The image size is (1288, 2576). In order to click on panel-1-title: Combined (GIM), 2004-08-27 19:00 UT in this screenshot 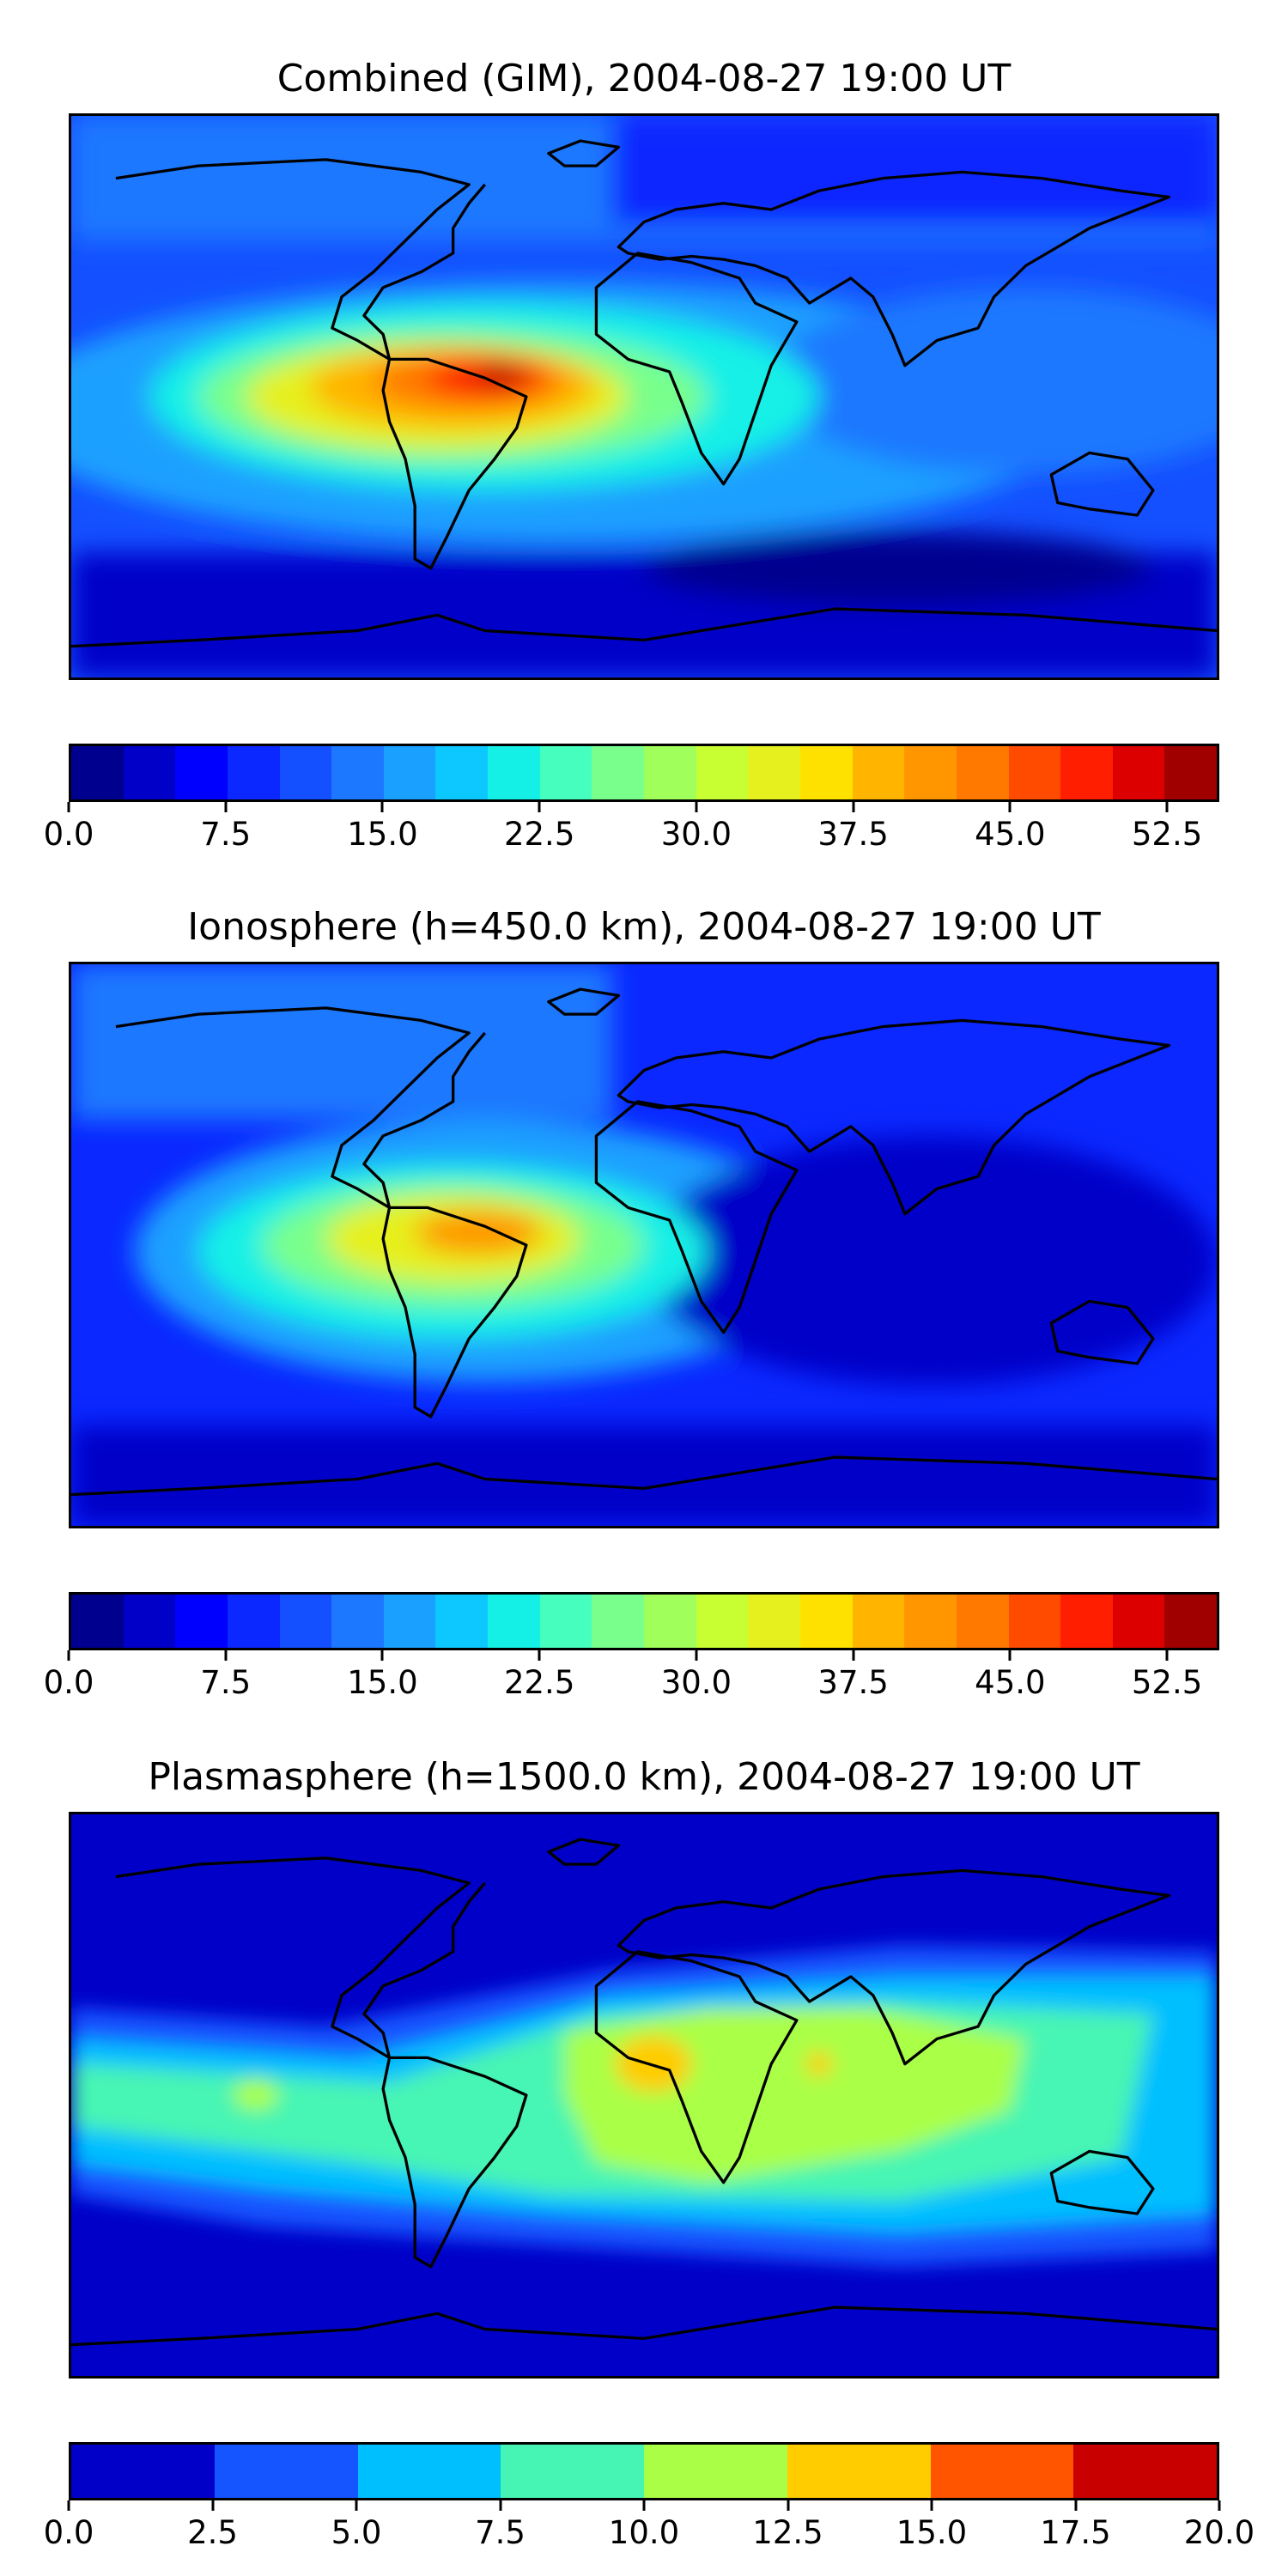, I will do `click(644, 78)`.